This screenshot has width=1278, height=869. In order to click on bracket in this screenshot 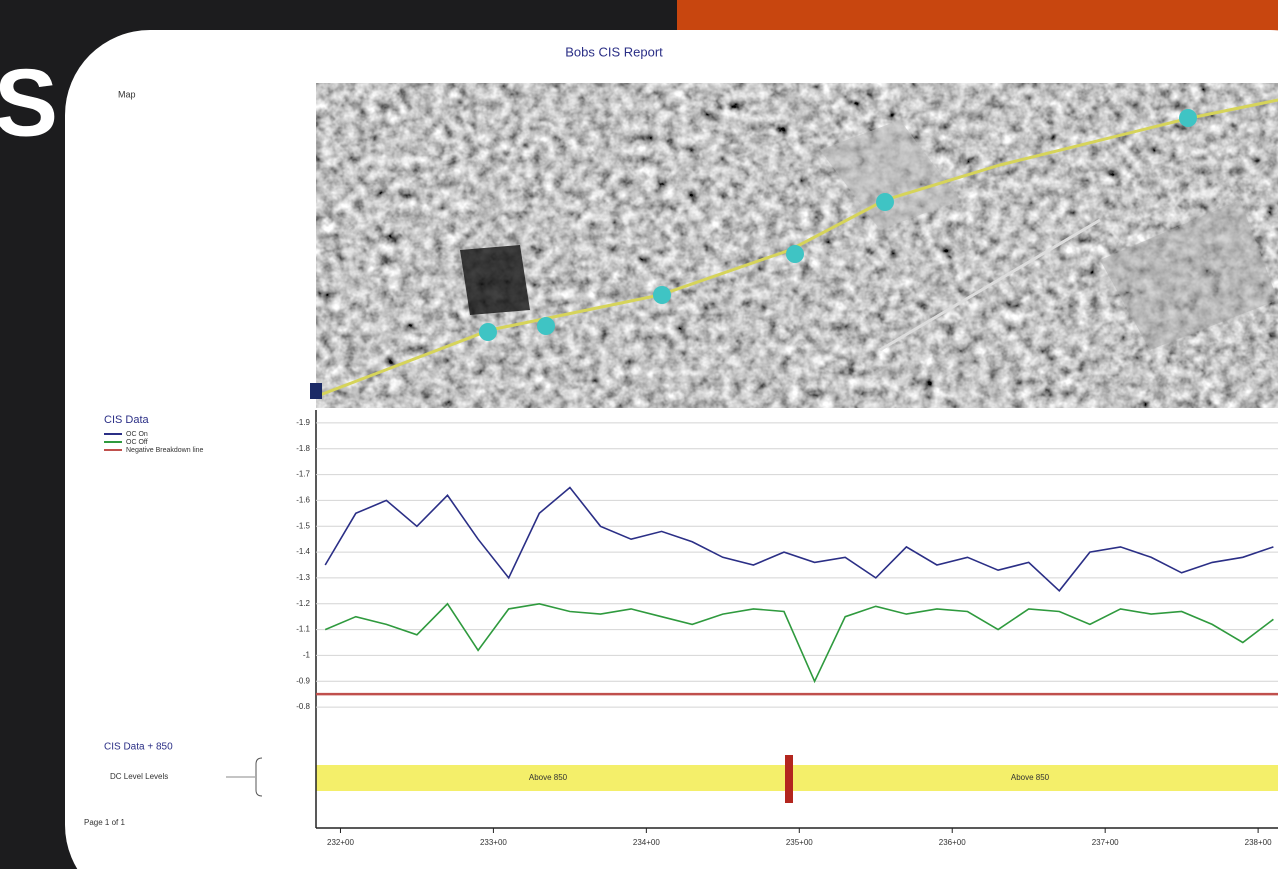, I will do `click(259, 777)`.